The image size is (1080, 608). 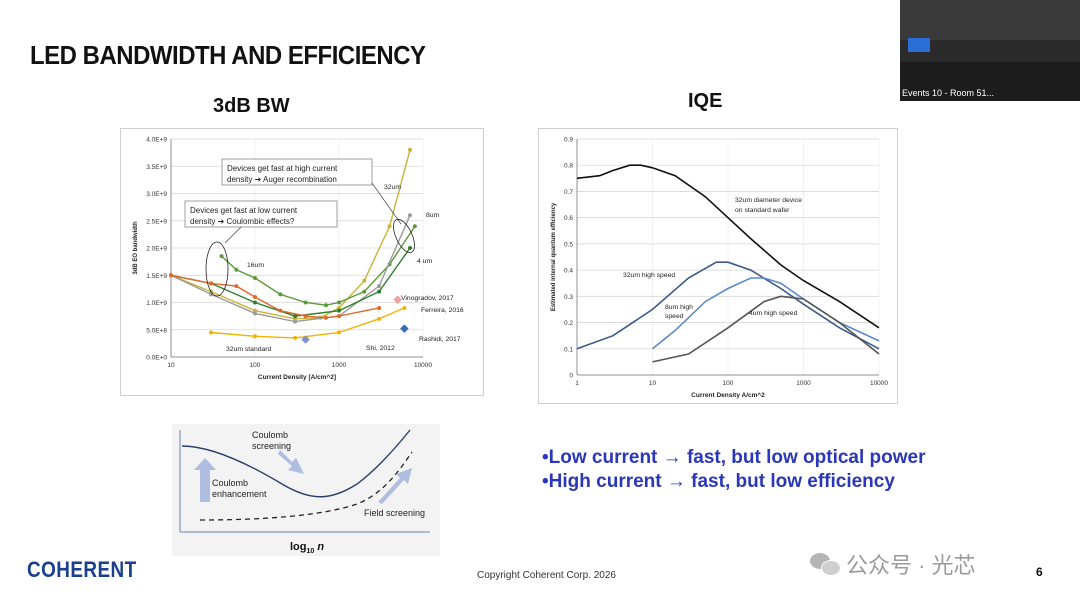 I want to click on iqe-x-axis-label: Current Density A/cm^2, so click(x=728, y=395).